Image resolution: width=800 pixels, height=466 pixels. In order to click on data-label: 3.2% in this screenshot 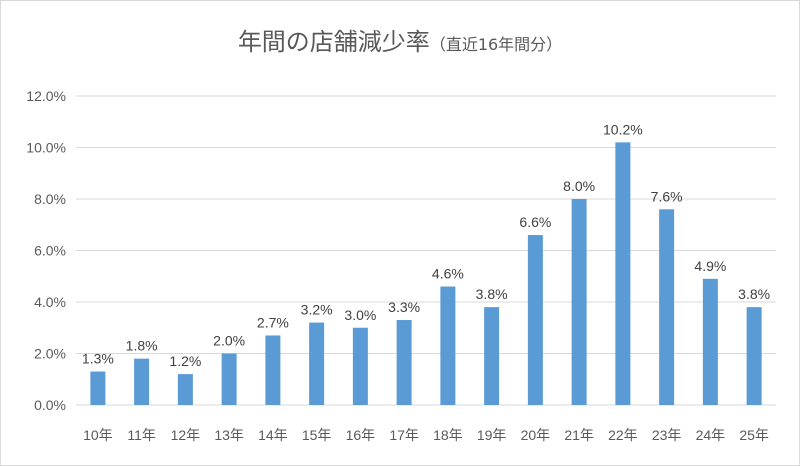, I will do `click(317, 310)`.